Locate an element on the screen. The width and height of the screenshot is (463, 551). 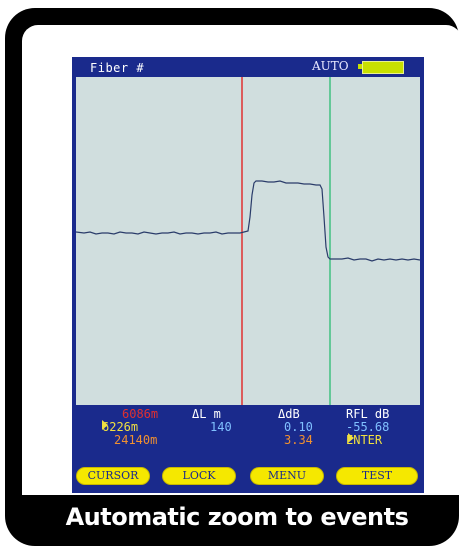
caption: Automatic zoom to events is located at coordinates (237, 517).